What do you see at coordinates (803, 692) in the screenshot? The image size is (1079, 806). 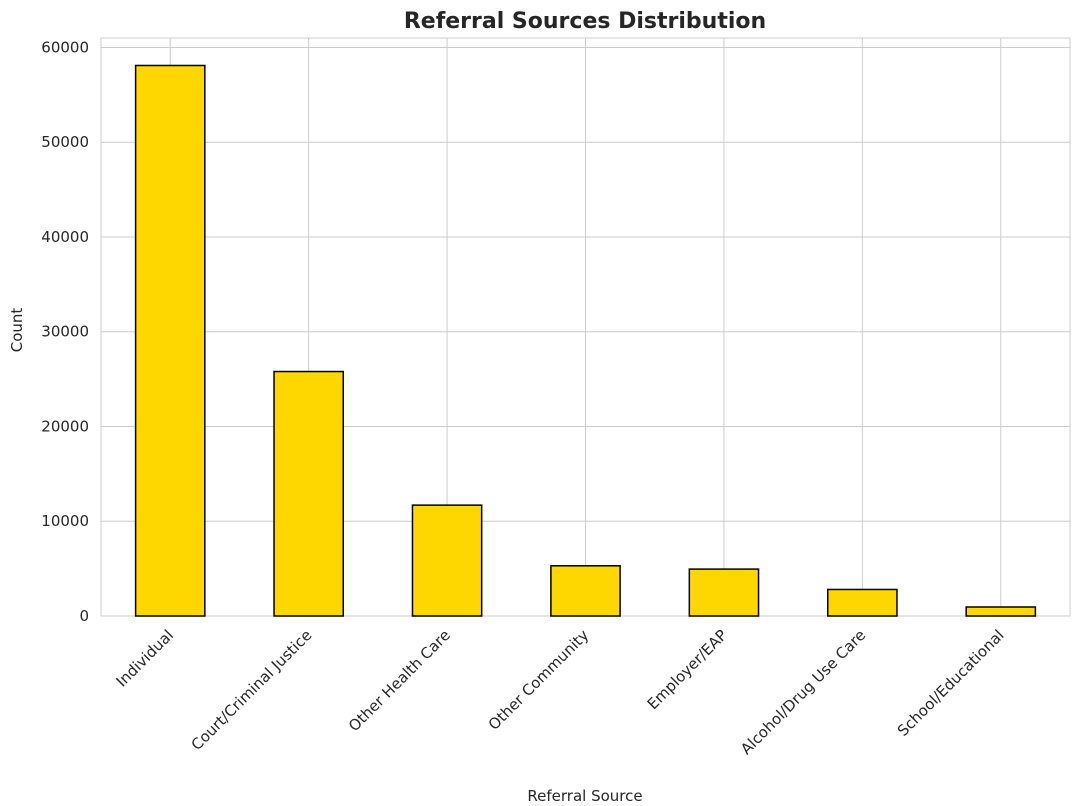 I see `x-tick-label: Alcohol/Drug Use Care` at bounding box center [803, 692].